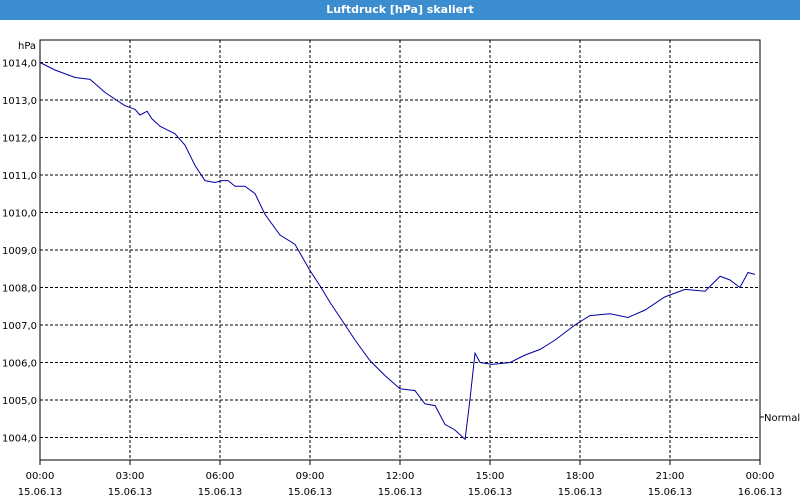 The image size is (800, 500). I want to click on x-tick-label: 15:00, so click(490, 476).